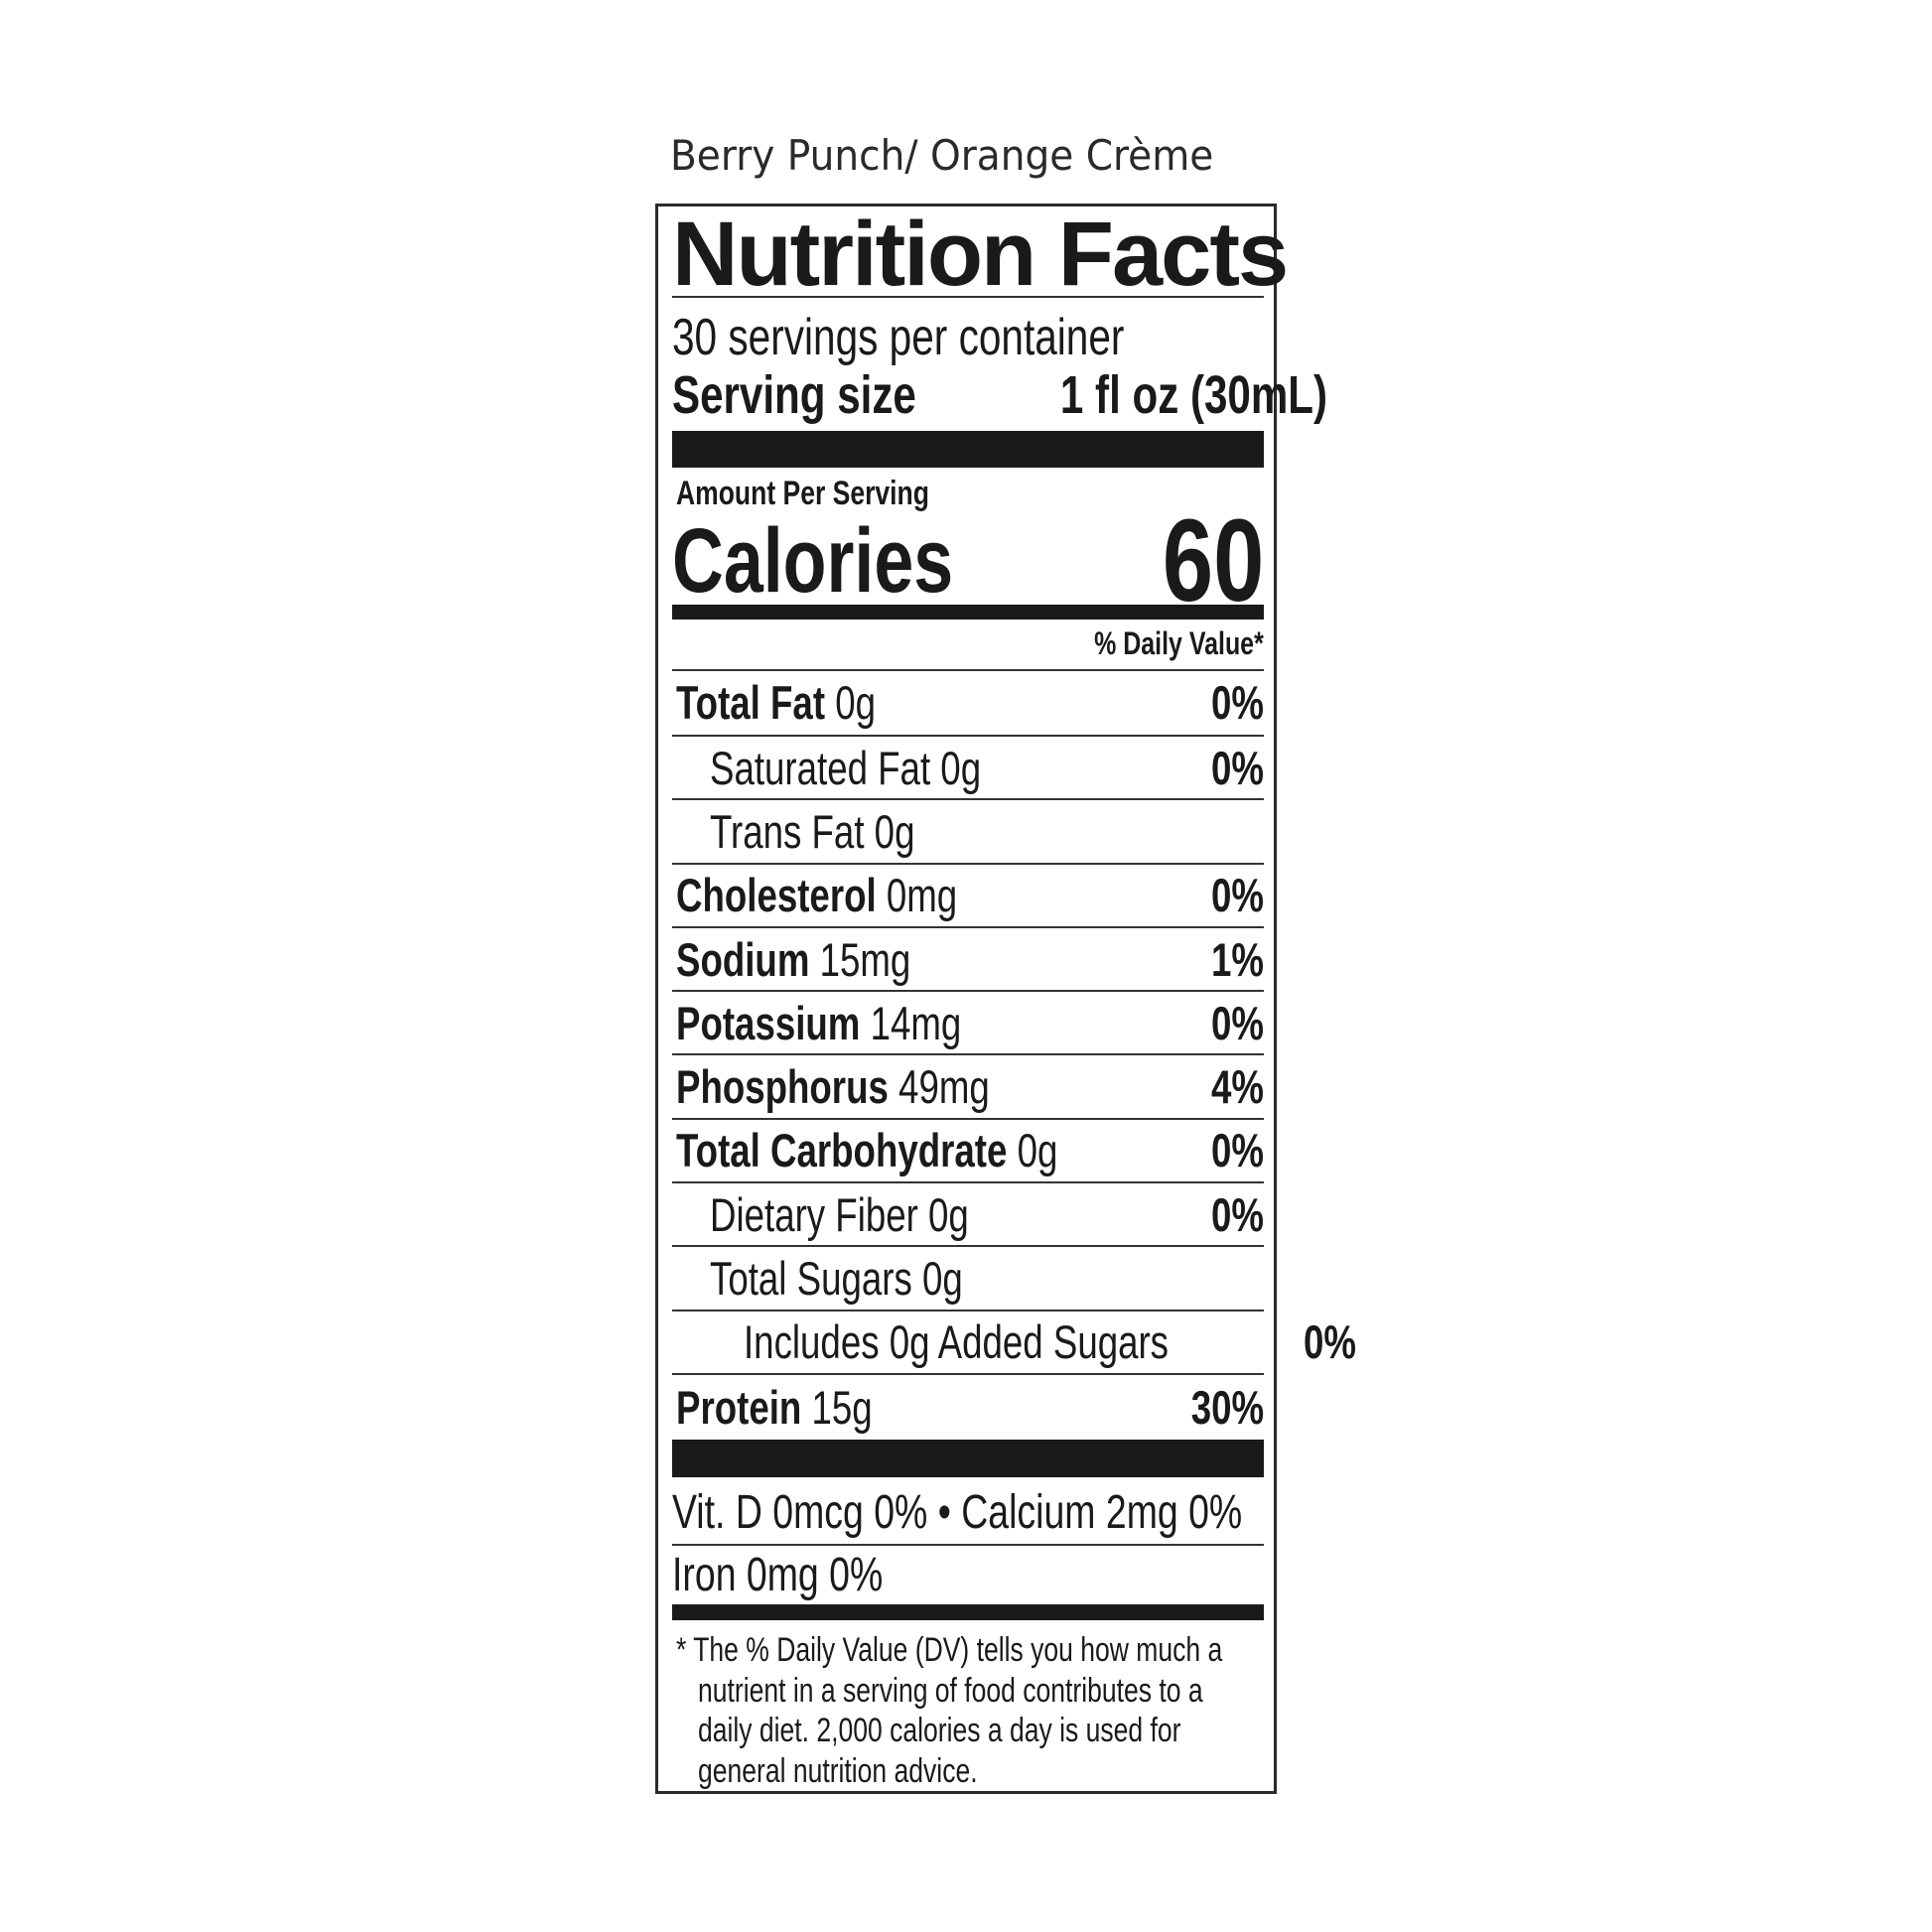 The width and height of the screenshot is (1932, 1932). Describe the element at coordinates (842, 1407) in the screenshot. I see `nutrient-amount: 15g` at that location.